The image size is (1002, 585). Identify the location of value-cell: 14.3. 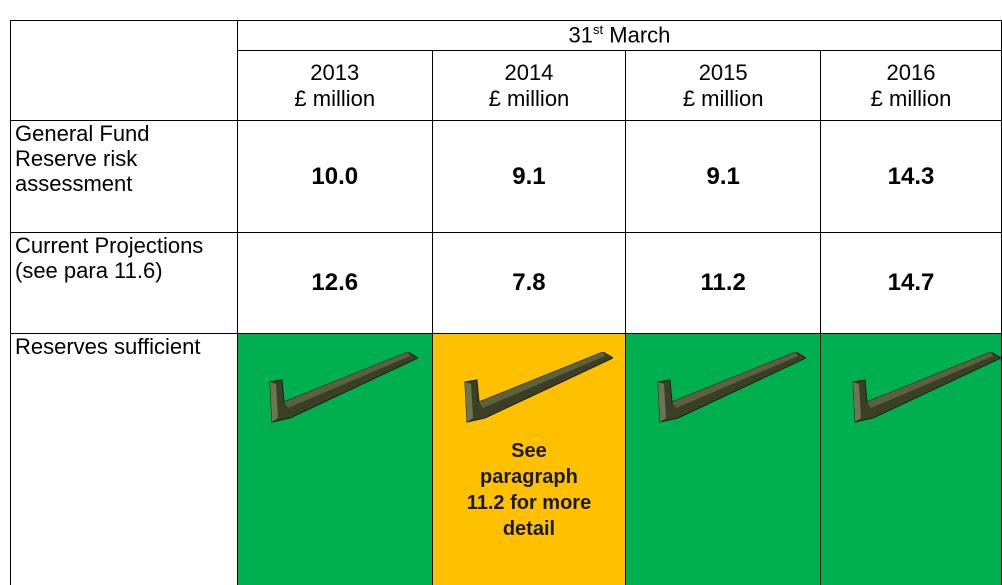
(910, 176).